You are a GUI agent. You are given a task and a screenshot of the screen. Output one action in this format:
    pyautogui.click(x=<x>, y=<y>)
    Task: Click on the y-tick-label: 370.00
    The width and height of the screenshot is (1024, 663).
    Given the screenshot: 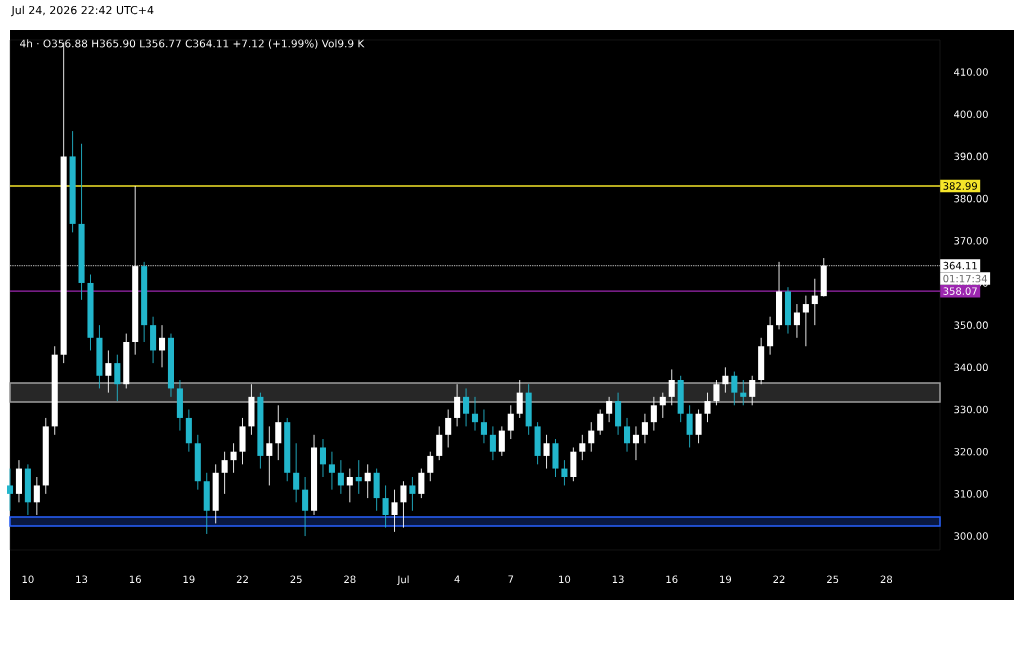 What is the action you would take?
    pyautogui.click(x=971, y=240)
    